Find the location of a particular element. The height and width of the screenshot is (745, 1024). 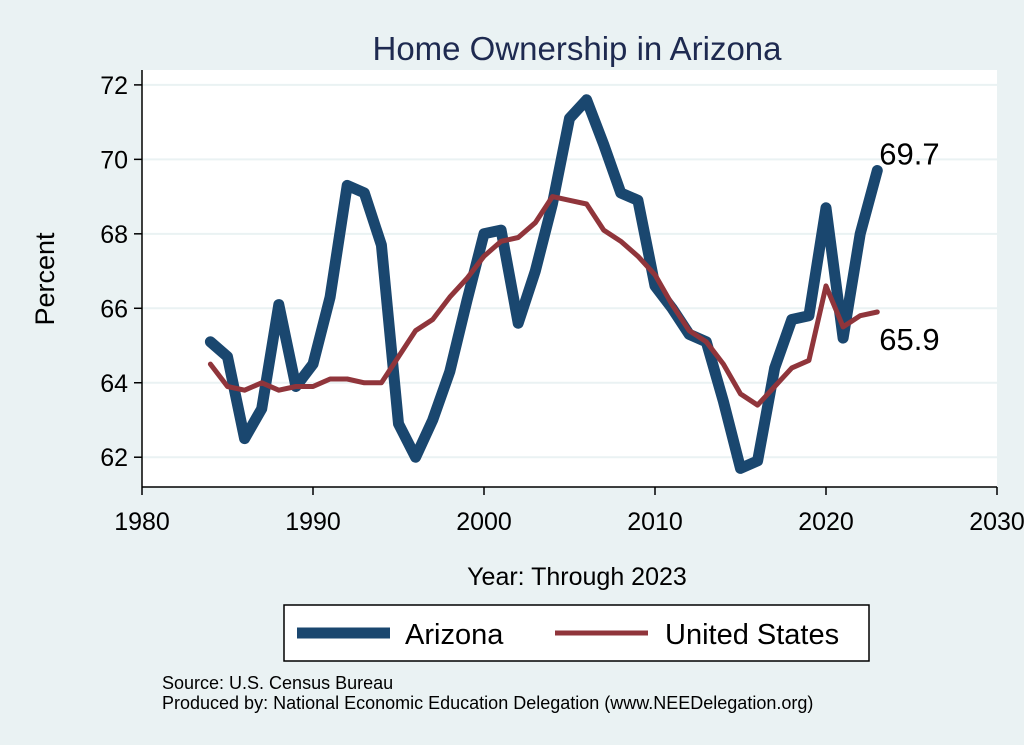

y-tick-label-72: 72 is located at coordinates (114, 86).